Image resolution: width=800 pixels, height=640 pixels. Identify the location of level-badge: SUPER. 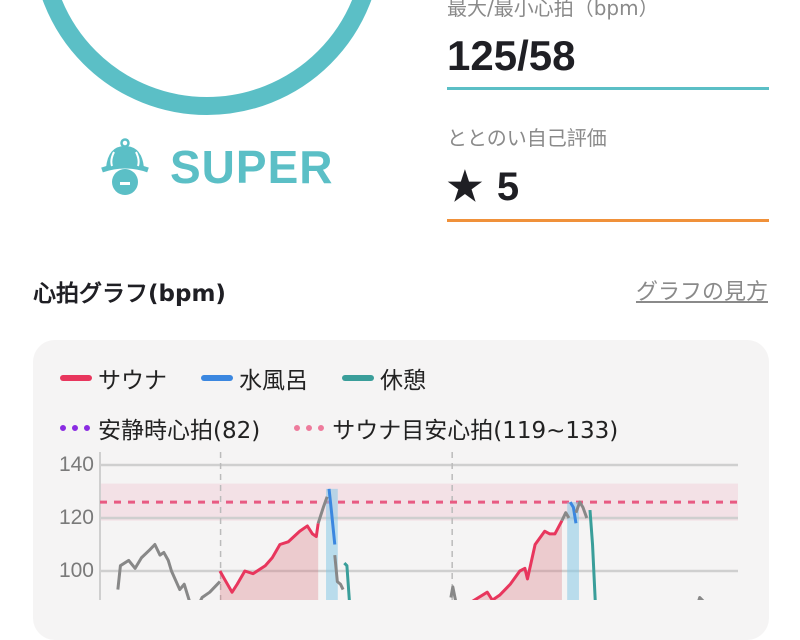
(216, 167).